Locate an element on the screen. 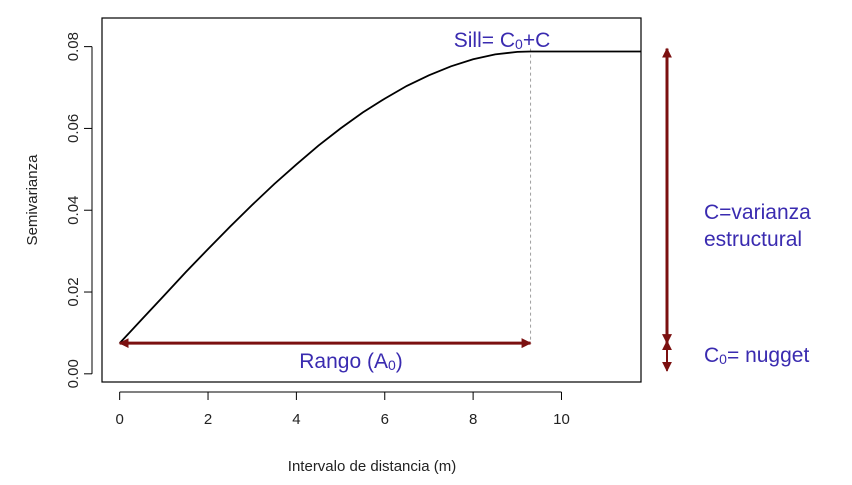 The image size is (852, 485). sill-annotation: Sill= C0+C is located at coordinates (502, 40).